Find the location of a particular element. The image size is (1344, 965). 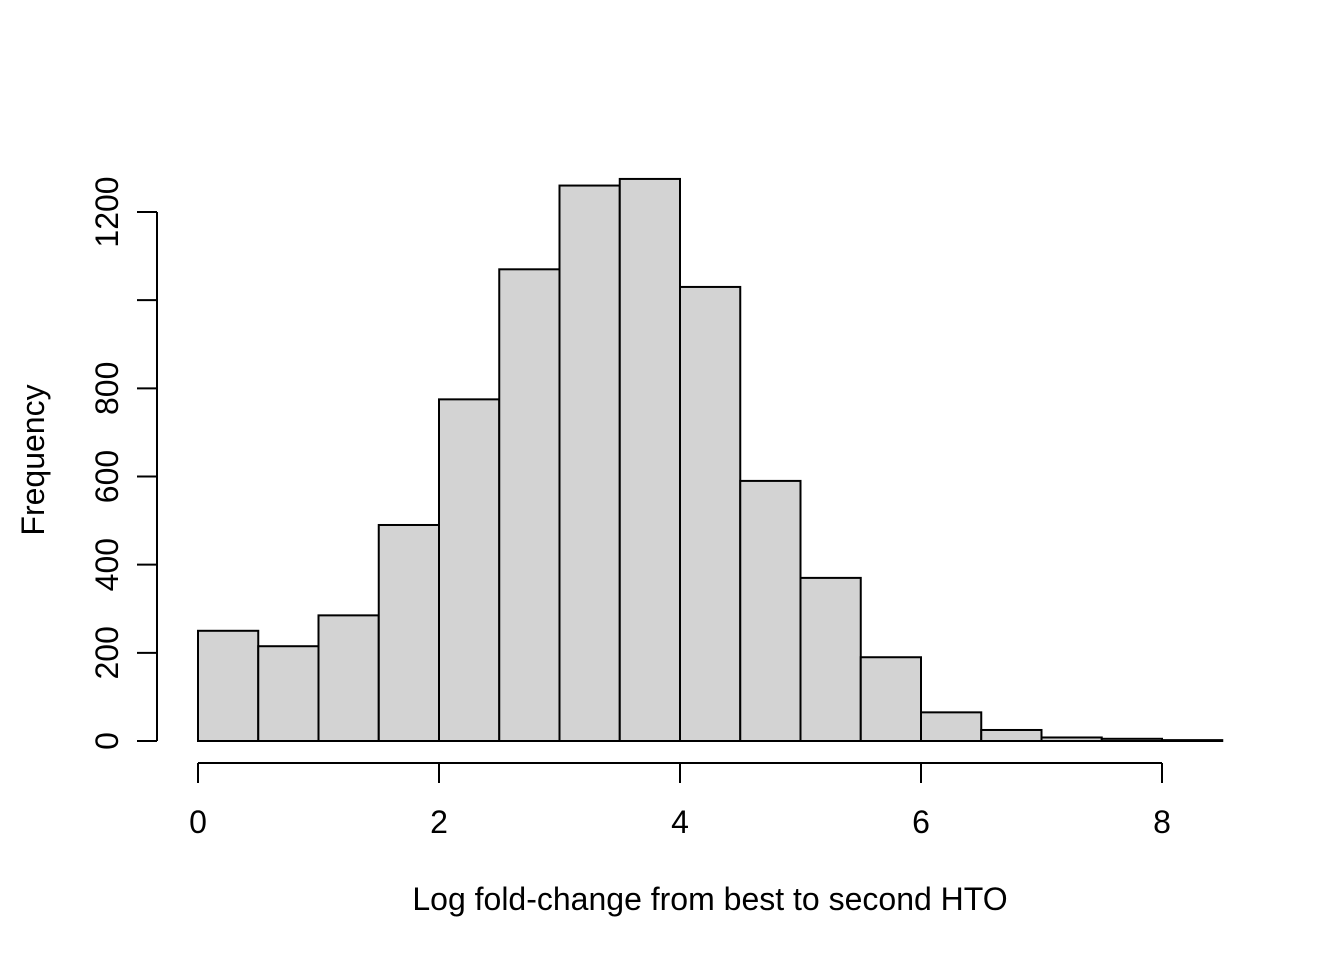

y-axis-tick-label: 1200 is located at coordinates (107, 211).